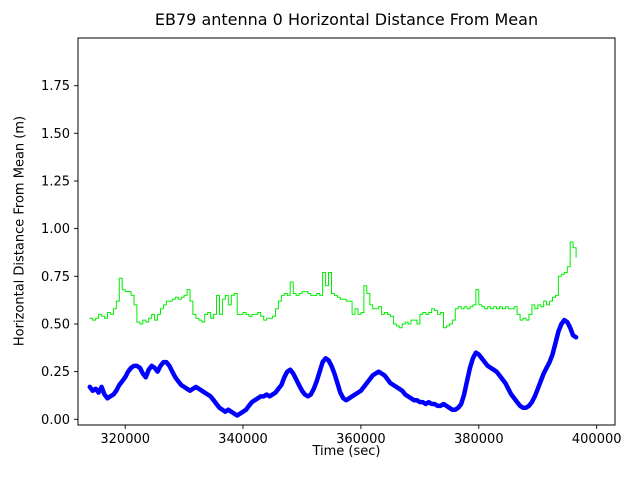 This screenshot has width=640, height=480. Describe the element at coordinates (125, 439) in the screenshot. I see `x-tick-label: 320000` at that location.